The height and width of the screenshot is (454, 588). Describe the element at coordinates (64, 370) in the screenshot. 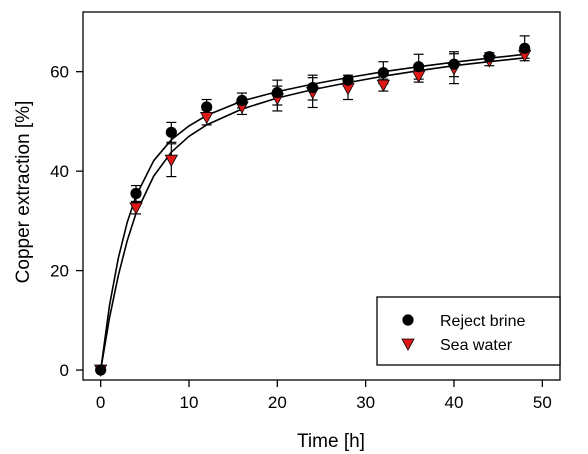

I see `y-tick-label: 0` at that location.